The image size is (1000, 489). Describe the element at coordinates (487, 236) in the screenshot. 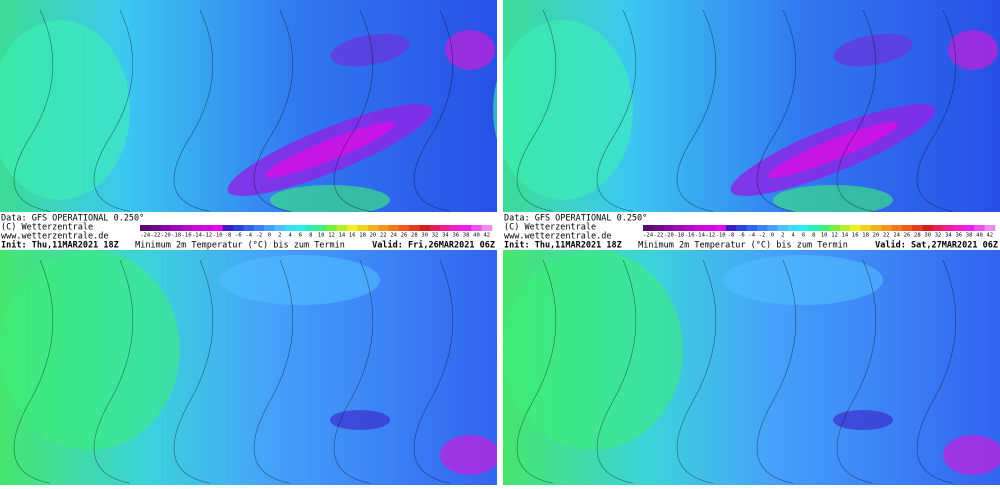

I see `colorbar-tick-label: 42` at that location.